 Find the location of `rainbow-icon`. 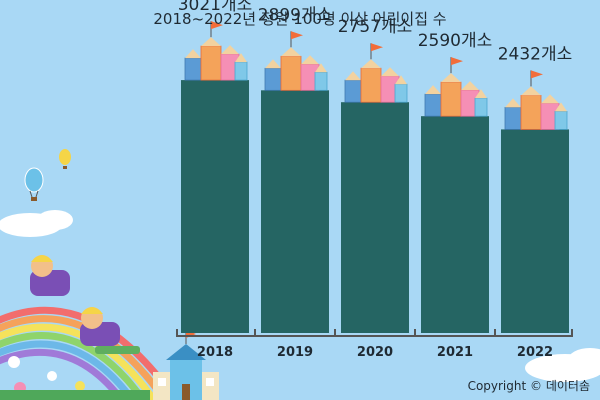

rainbow-icon is located at coordinates (86, 353).